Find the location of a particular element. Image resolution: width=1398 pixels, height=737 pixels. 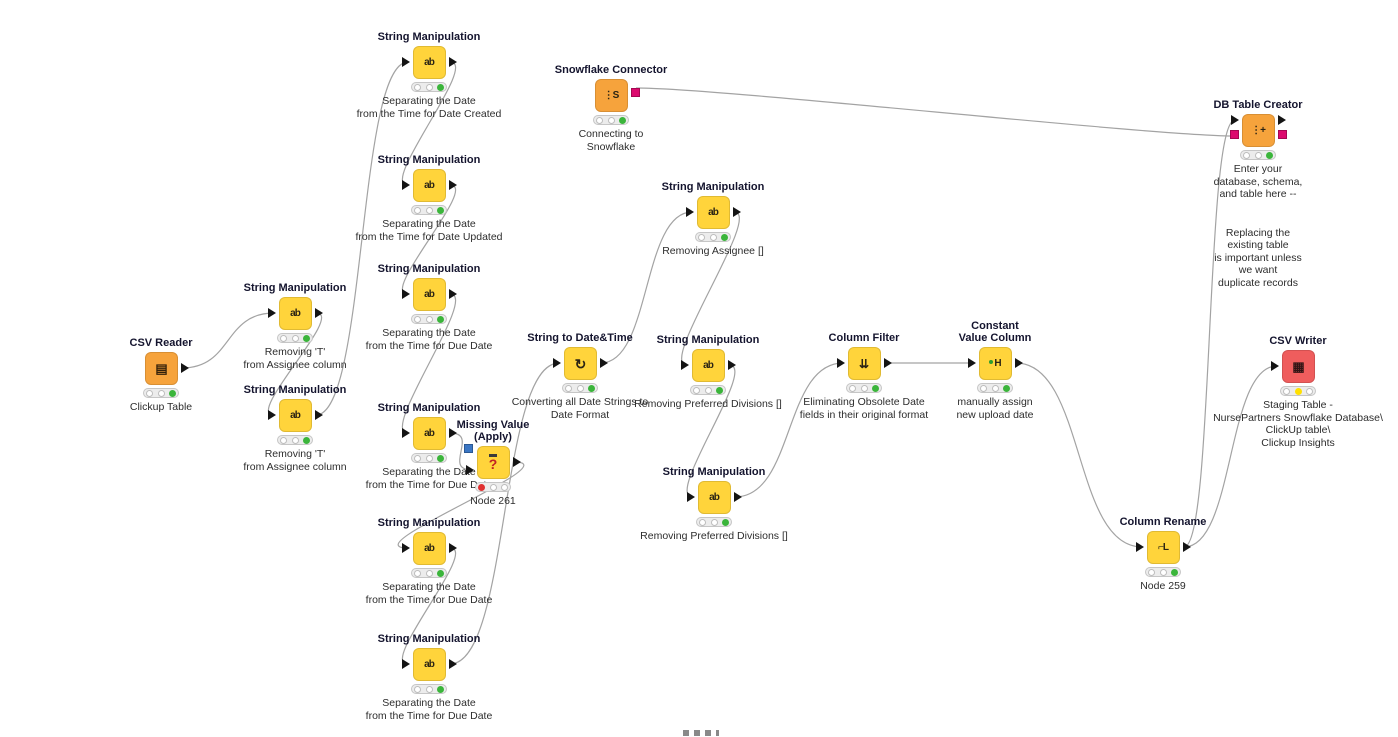

node-title: Missing Value (Apply) is located at coordinates (493, 431).